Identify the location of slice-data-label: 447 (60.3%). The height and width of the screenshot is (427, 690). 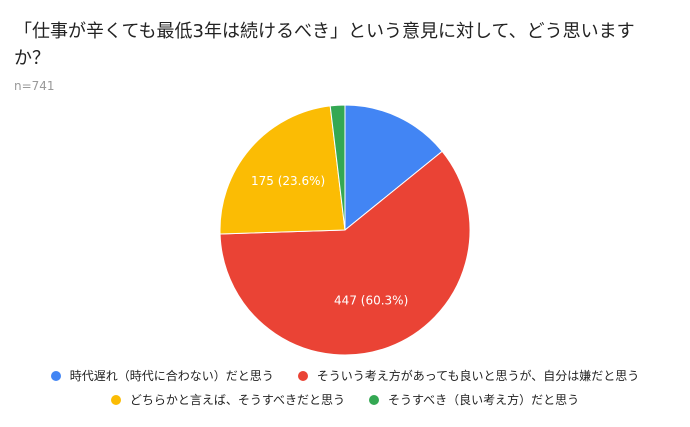
(371, 300).